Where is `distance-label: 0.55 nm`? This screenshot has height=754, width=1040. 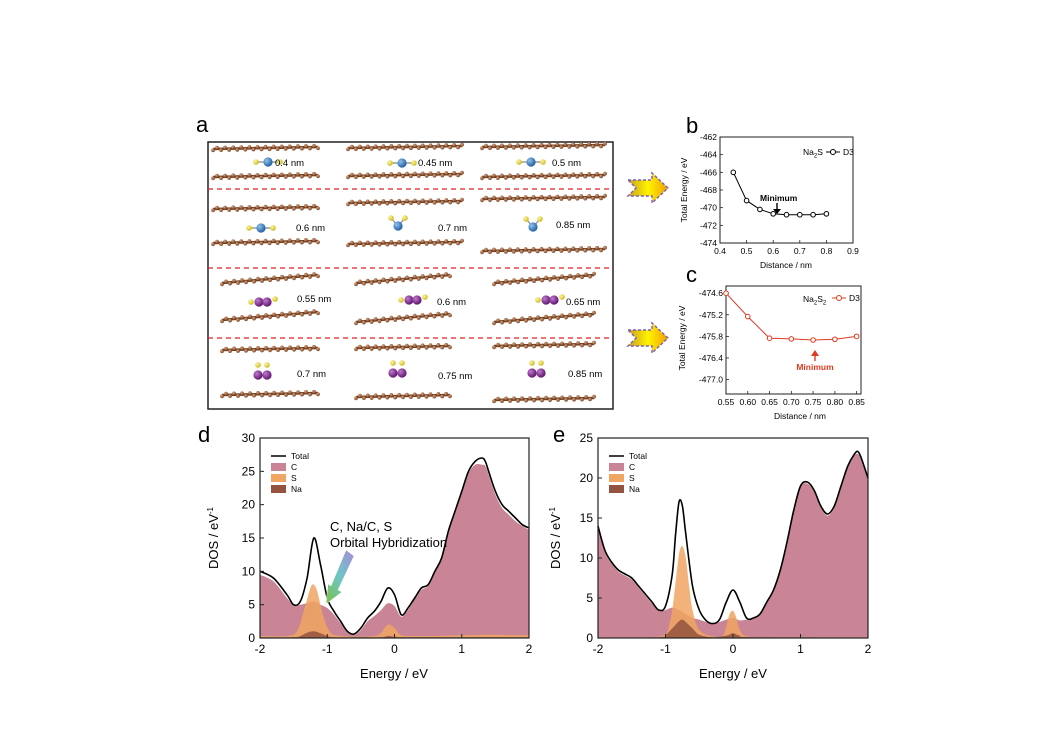
distance-label: 0.55 nm is located at coordinates (314, 299).